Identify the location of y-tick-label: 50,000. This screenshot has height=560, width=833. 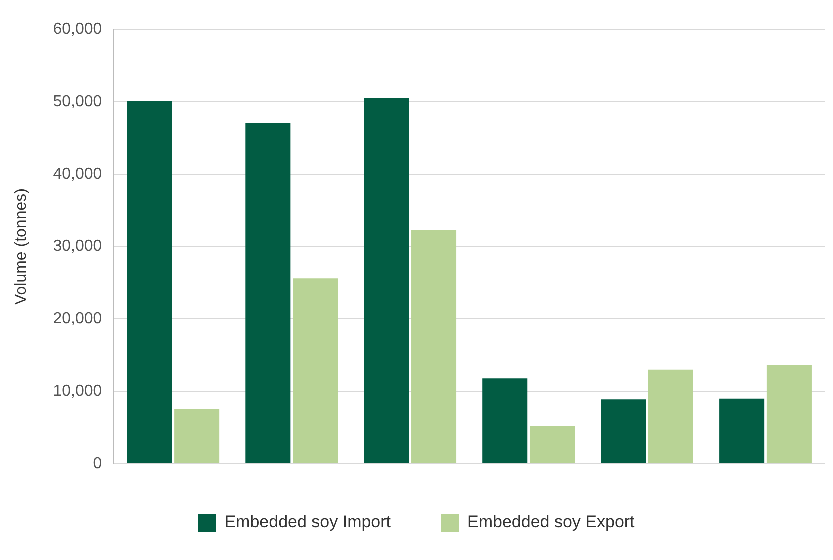
(77, 101).